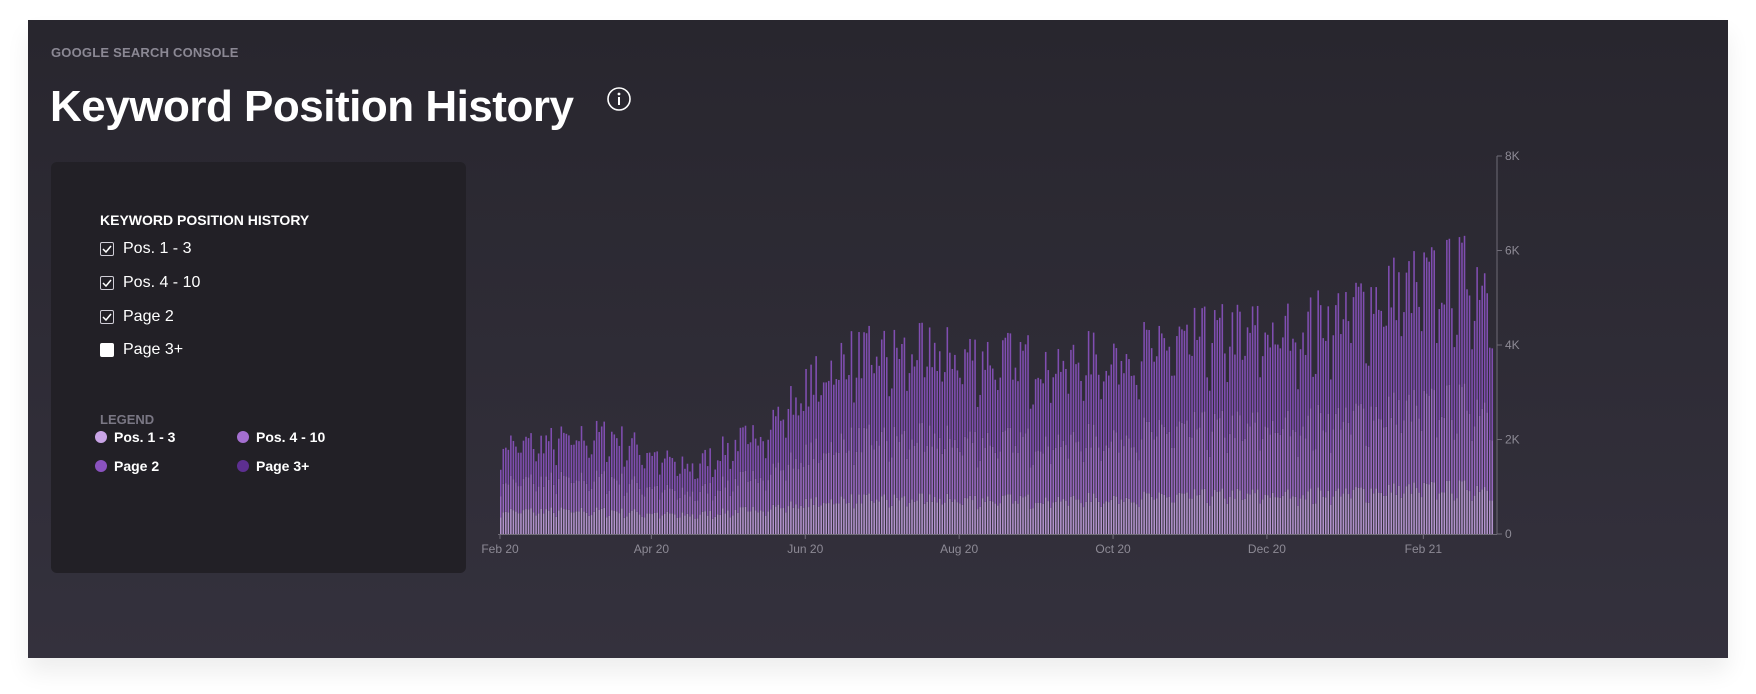  Describe the element at coordinates (141, 350) in the screenshot. I see `filter-page-3-plus: Page 3+` at that location.